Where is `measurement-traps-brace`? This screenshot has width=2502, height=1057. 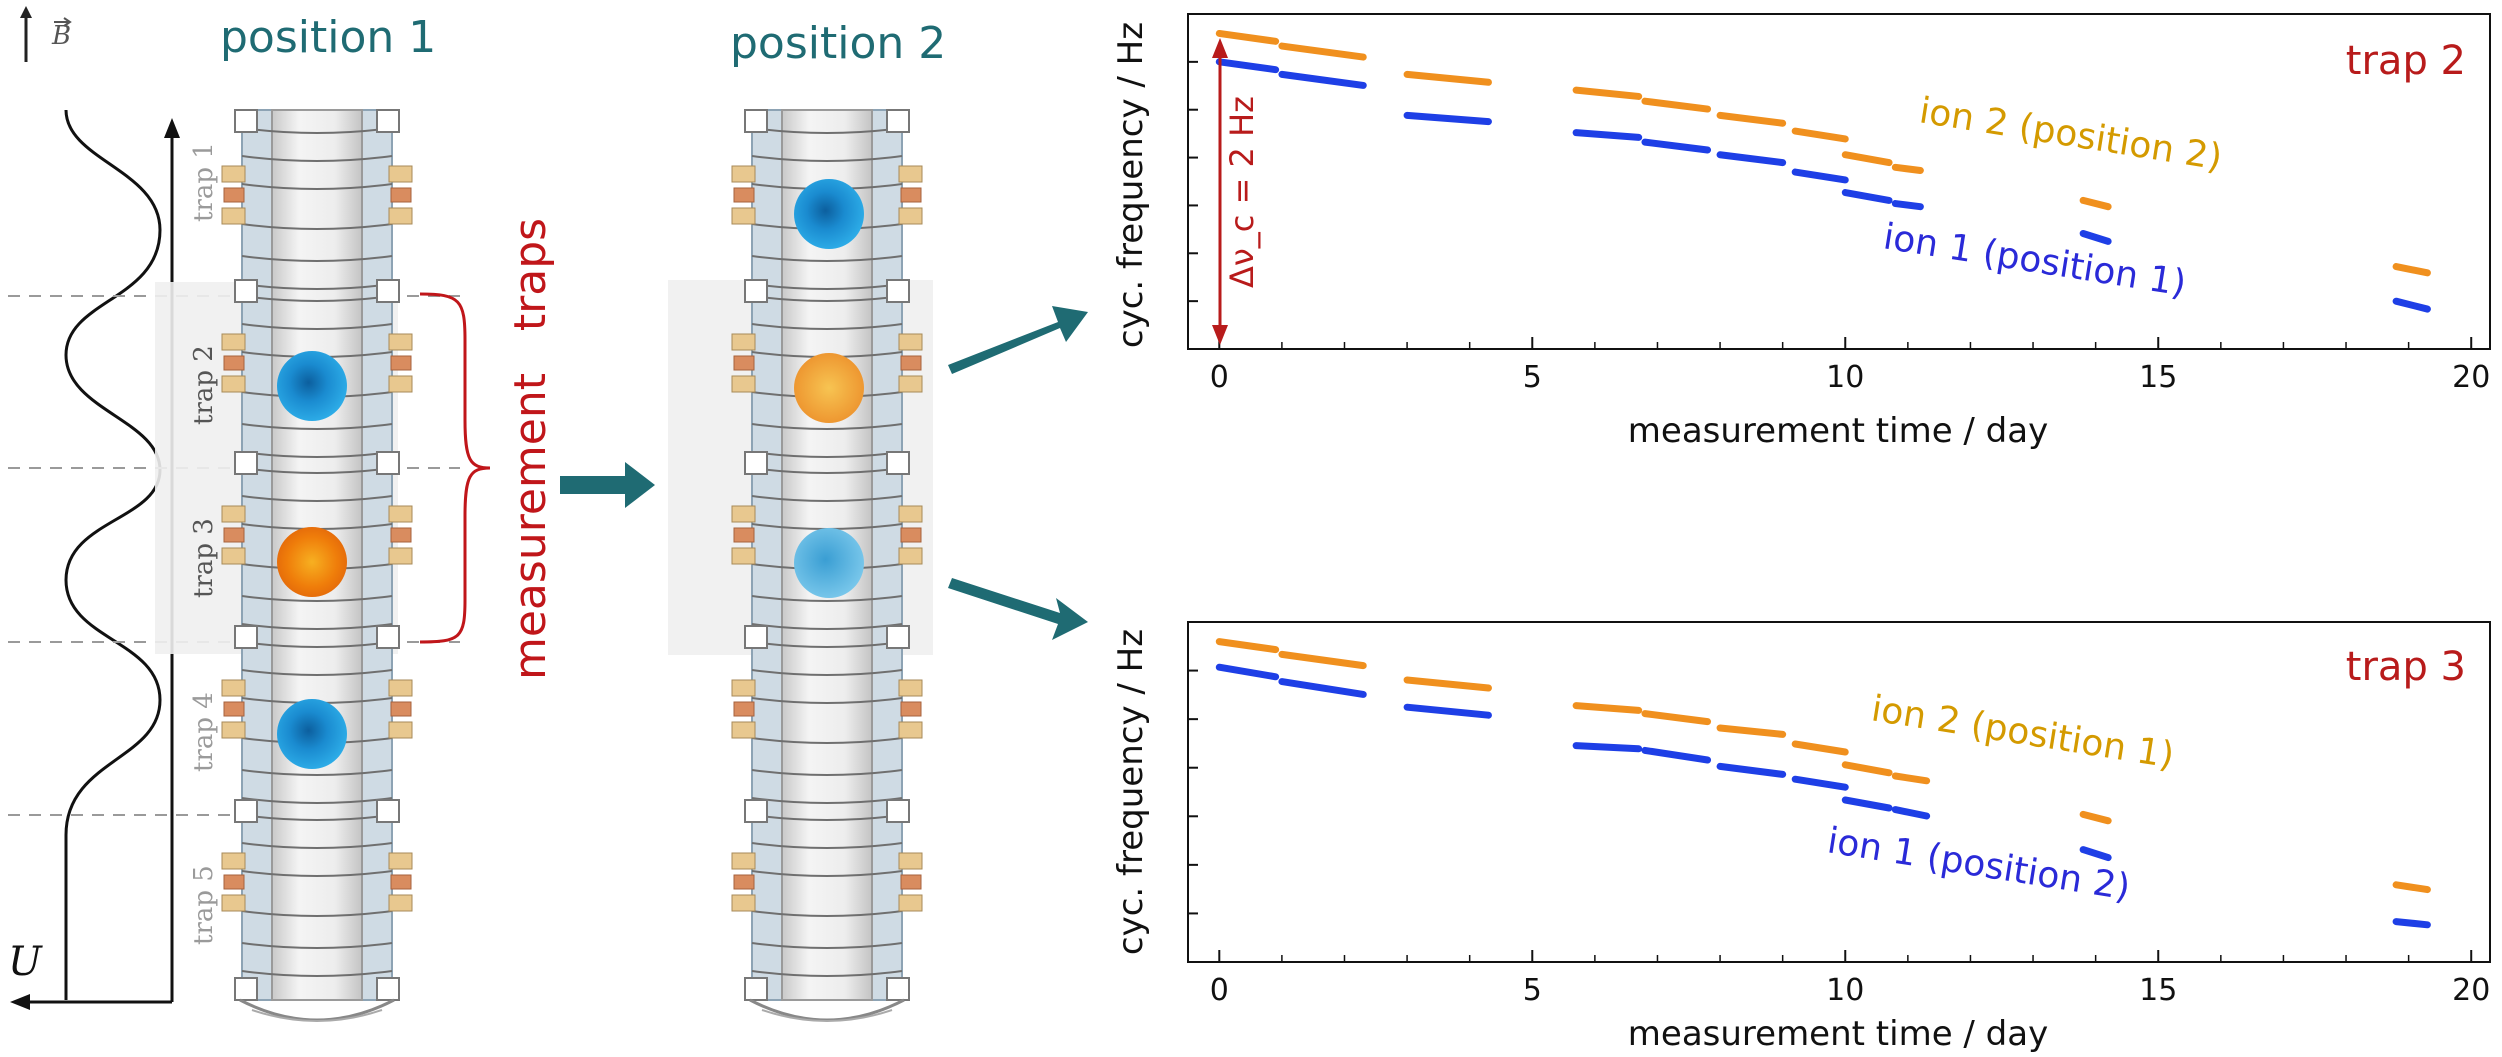
measurement-traps-brace is located at coordinates (455, 468).